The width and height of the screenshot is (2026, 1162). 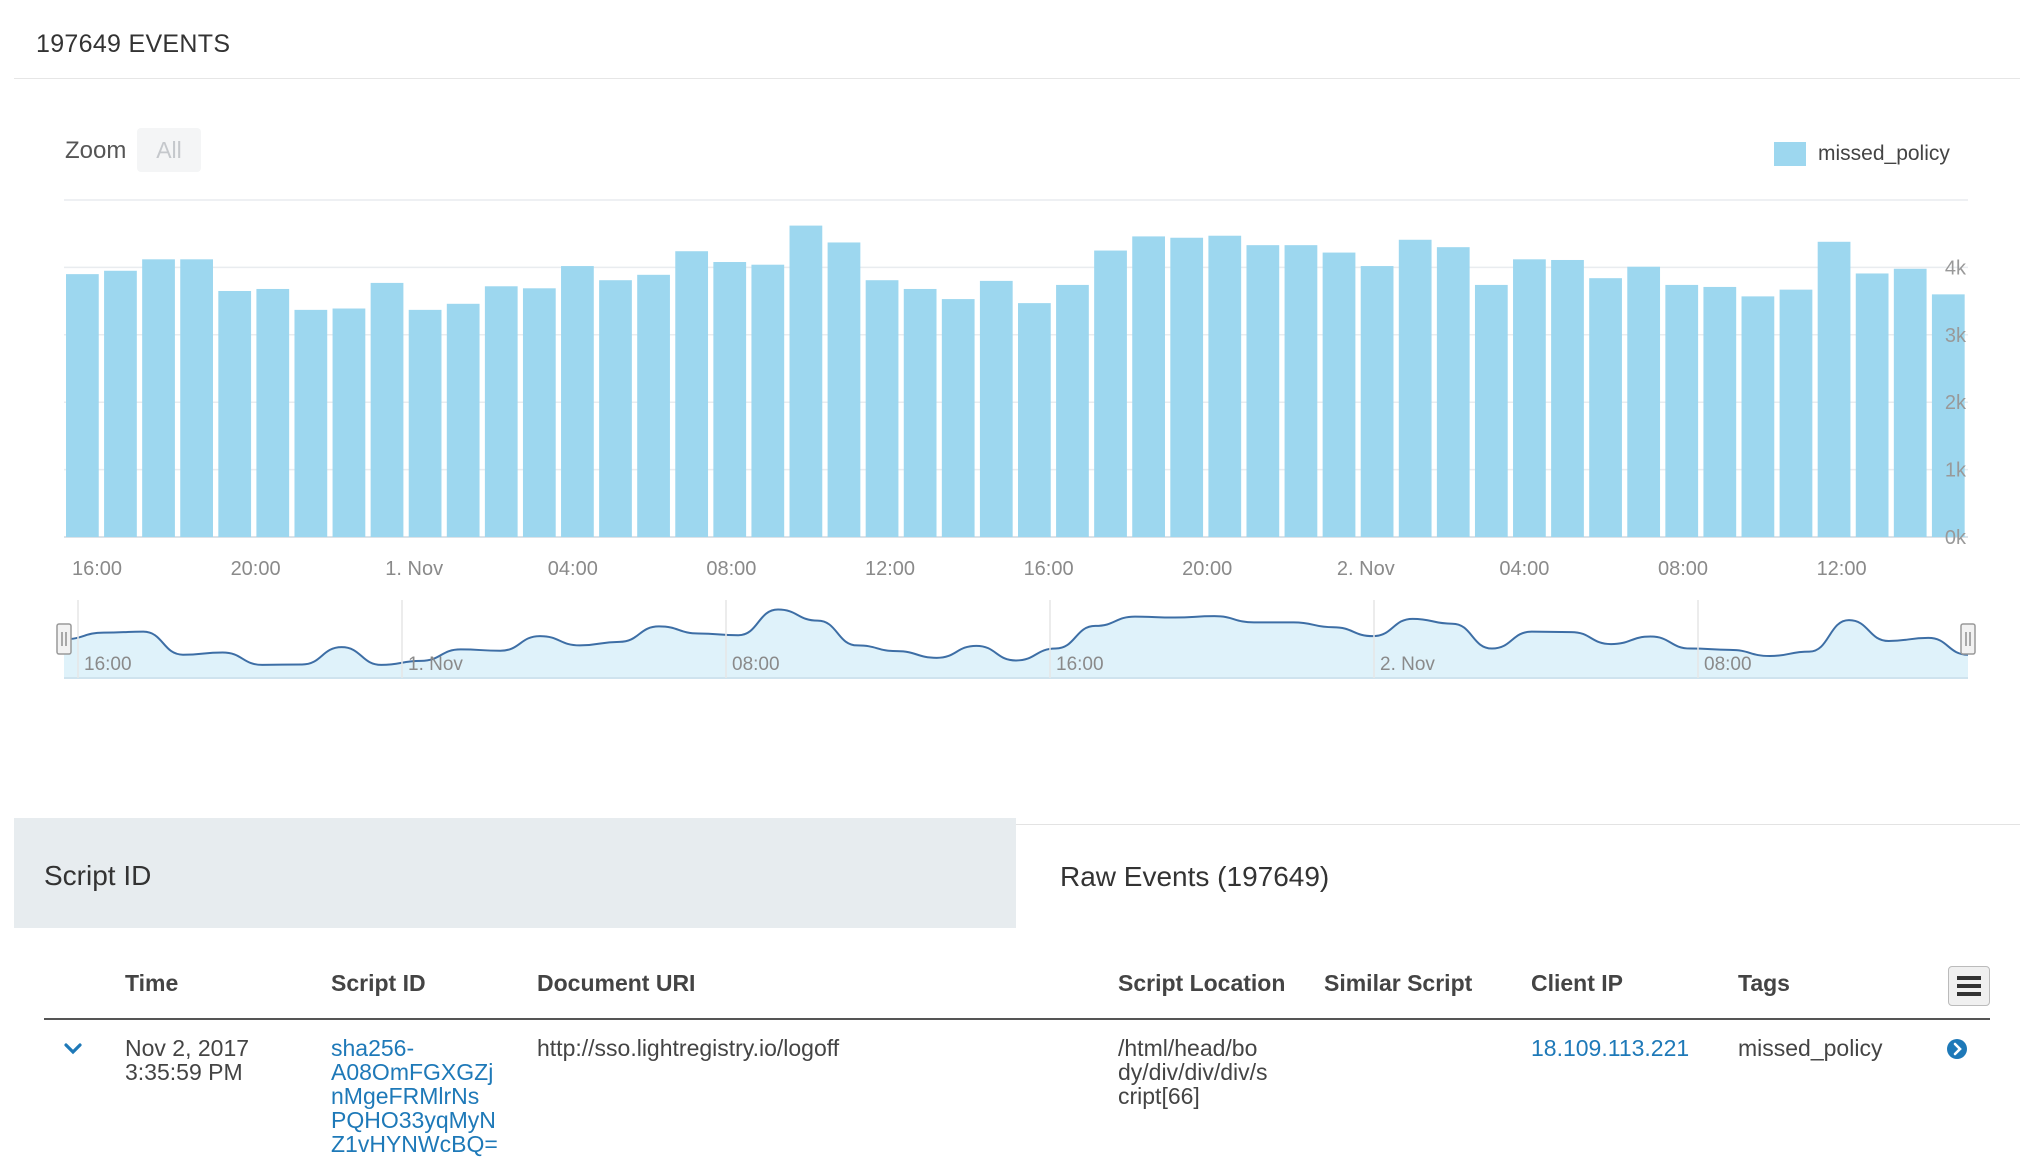 I want to click on x-tick-label: 20:00, so click(x=256, y=569).